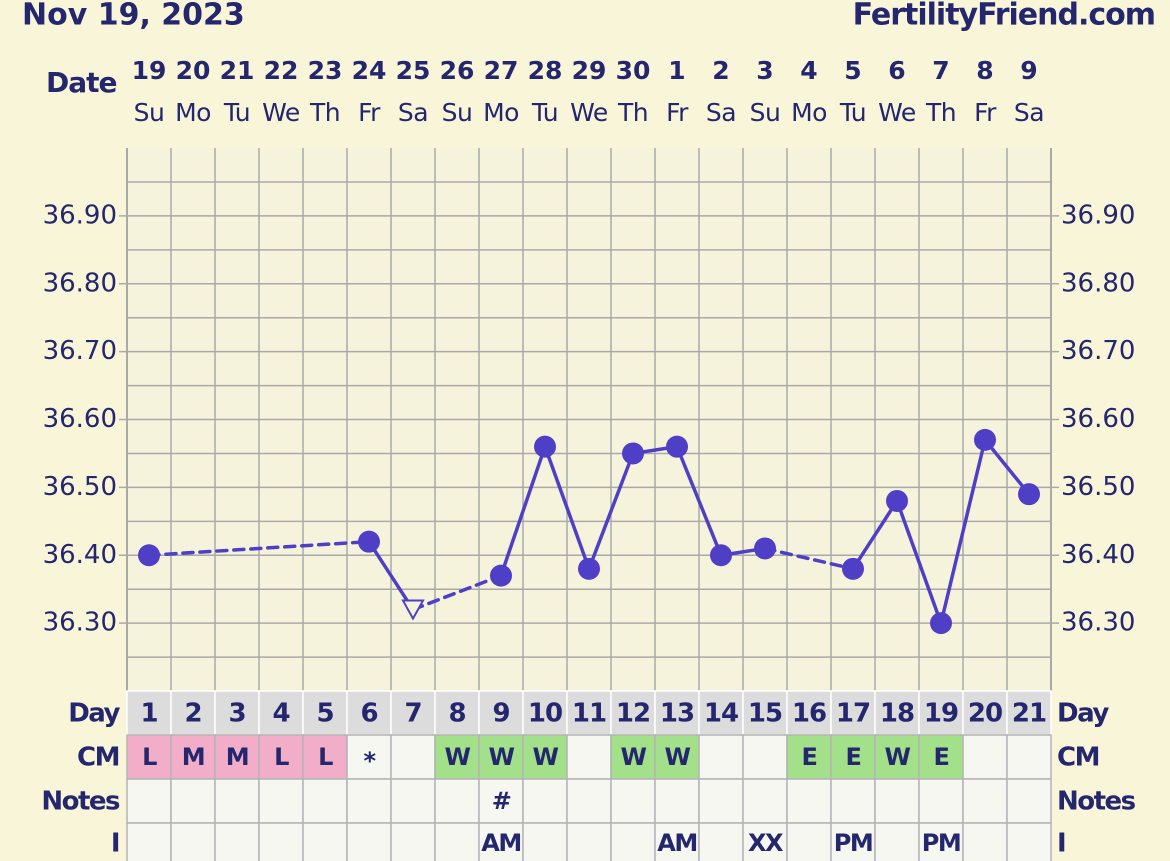 The height and width of the screenshot is (861, 1170). I want to click on weekday: Sa, so click(721, 112).